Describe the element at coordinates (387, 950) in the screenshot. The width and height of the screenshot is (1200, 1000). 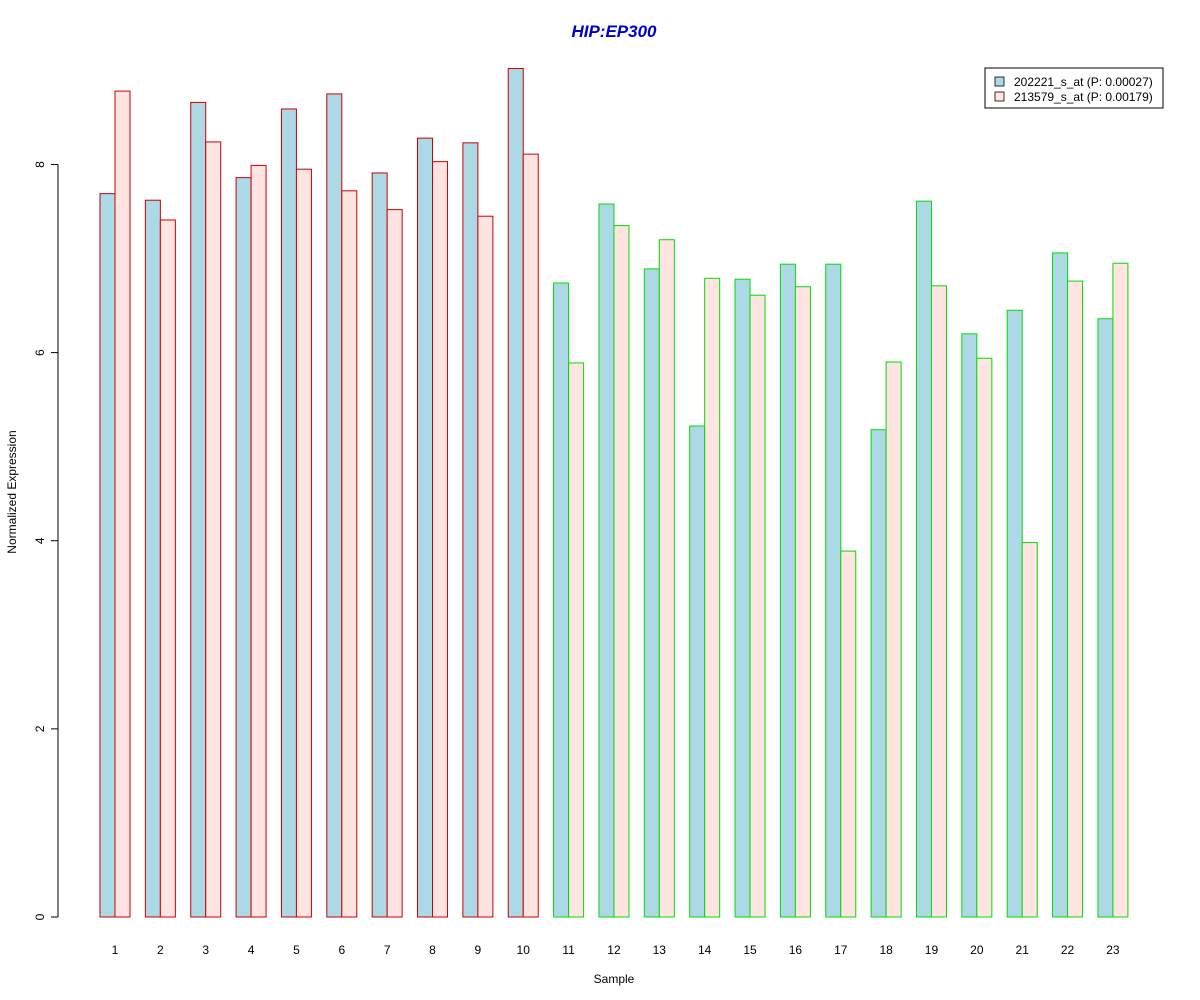
I see `x-tick-label: 7` at that location.